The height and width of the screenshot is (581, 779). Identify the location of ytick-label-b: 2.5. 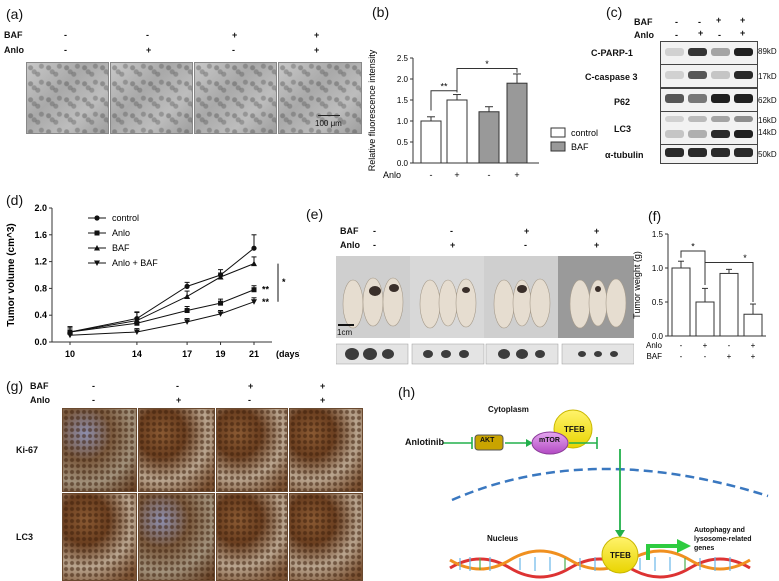
(403, 58).